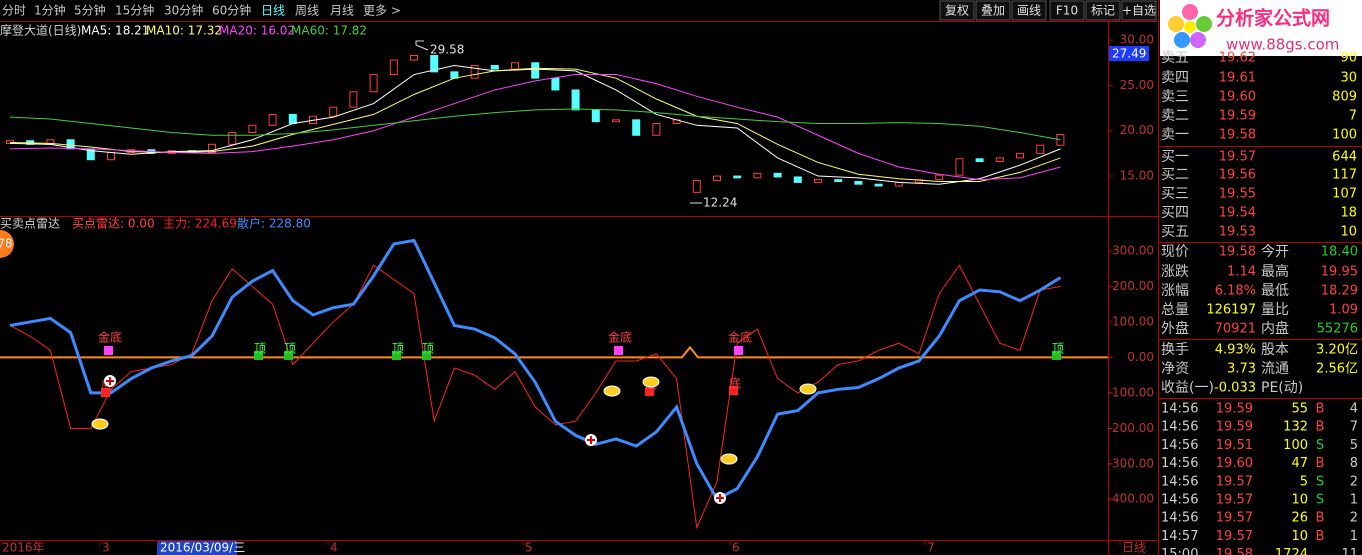  I want to click on quote-label: 收益(一), so click(1187, 388).